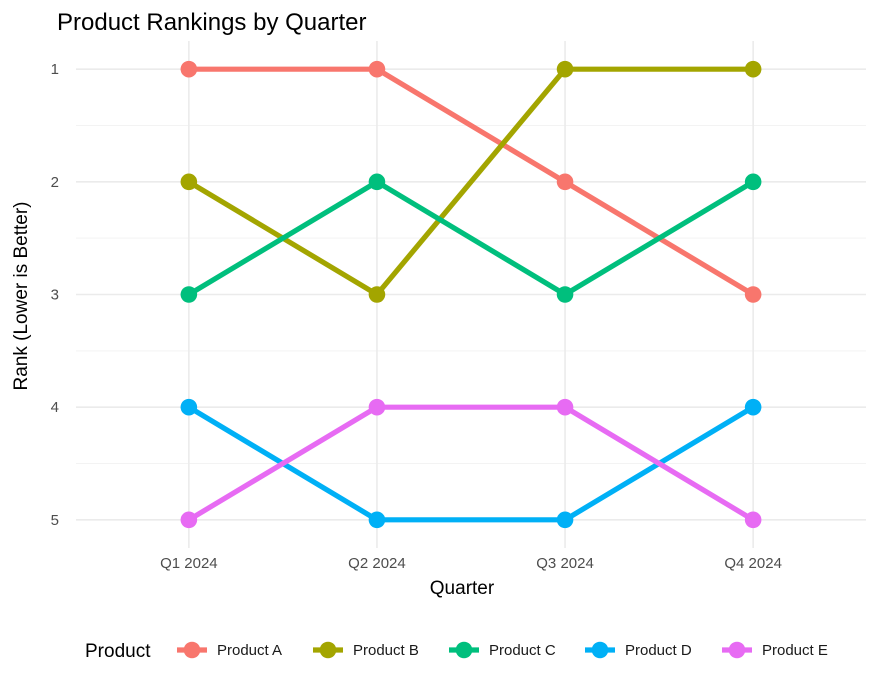  I want to click on x-axis-title: Quarter, so click(462, 588).